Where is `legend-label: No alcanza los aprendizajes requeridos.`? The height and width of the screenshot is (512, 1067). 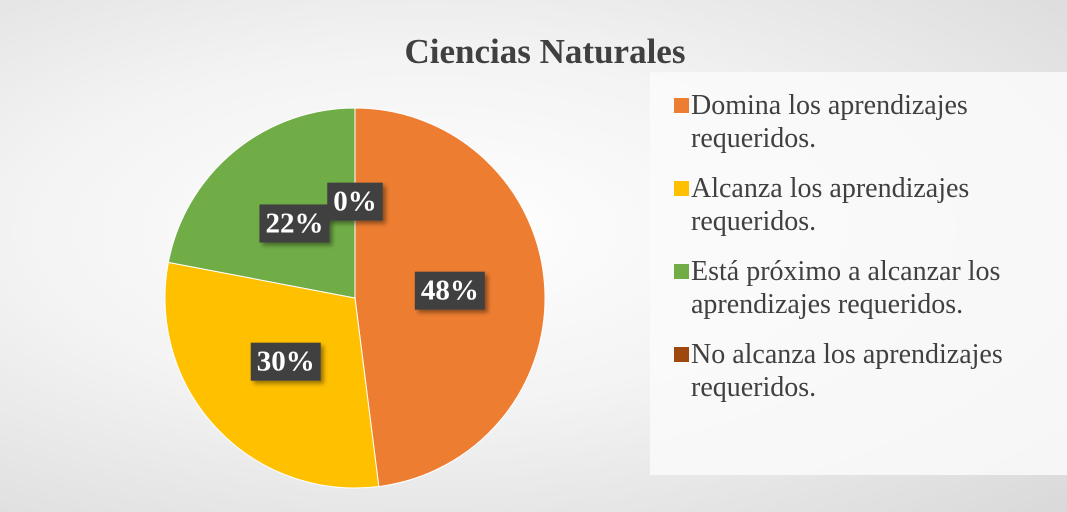 legend-label: No alcanza los aprendizajes requeridos. is located at coordinates (847, 371).